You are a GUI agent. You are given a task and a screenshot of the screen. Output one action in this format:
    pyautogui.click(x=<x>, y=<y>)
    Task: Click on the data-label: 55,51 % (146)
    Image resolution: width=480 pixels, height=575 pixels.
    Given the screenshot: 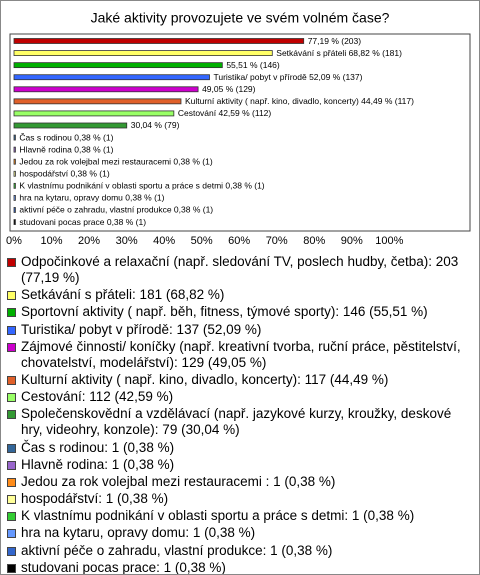 What is the action you would take?
    pyautogui.click(x=253, y=65)
    